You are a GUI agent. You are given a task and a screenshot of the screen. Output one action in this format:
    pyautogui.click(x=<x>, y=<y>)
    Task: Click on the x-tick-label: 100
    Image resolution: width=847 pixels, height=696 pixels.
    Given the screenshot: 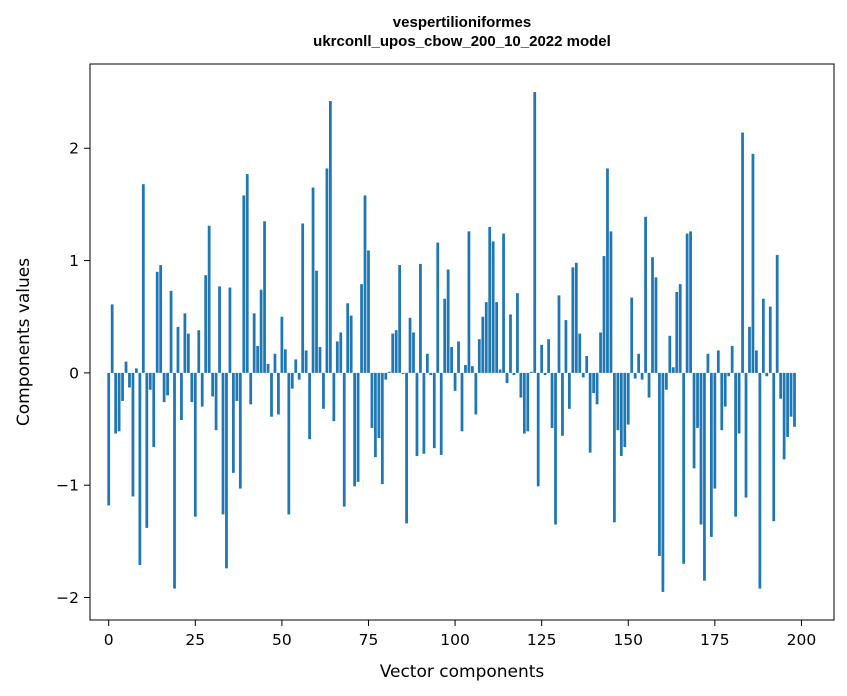 What is the action you would take?
    pyautogui.click(x=455, y=640)
    